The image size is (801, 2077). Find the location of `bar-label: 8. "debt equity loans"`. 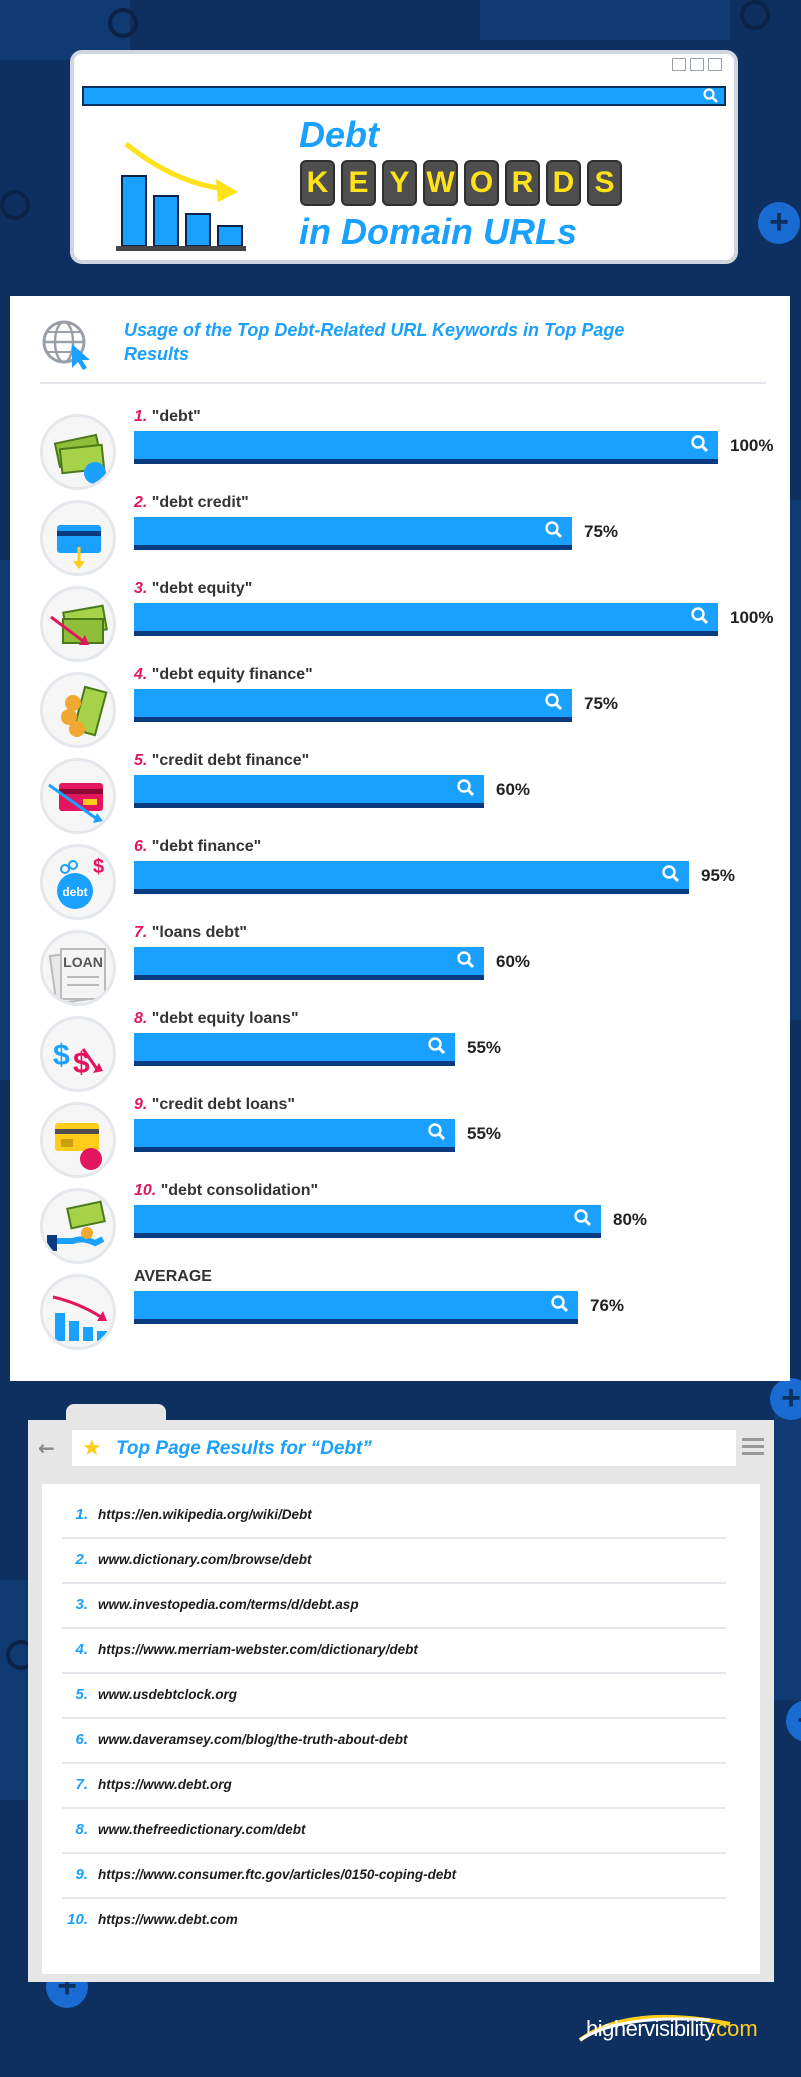

bar-label: 8. "debt equity loans" is located at coordinates (216, 1019).